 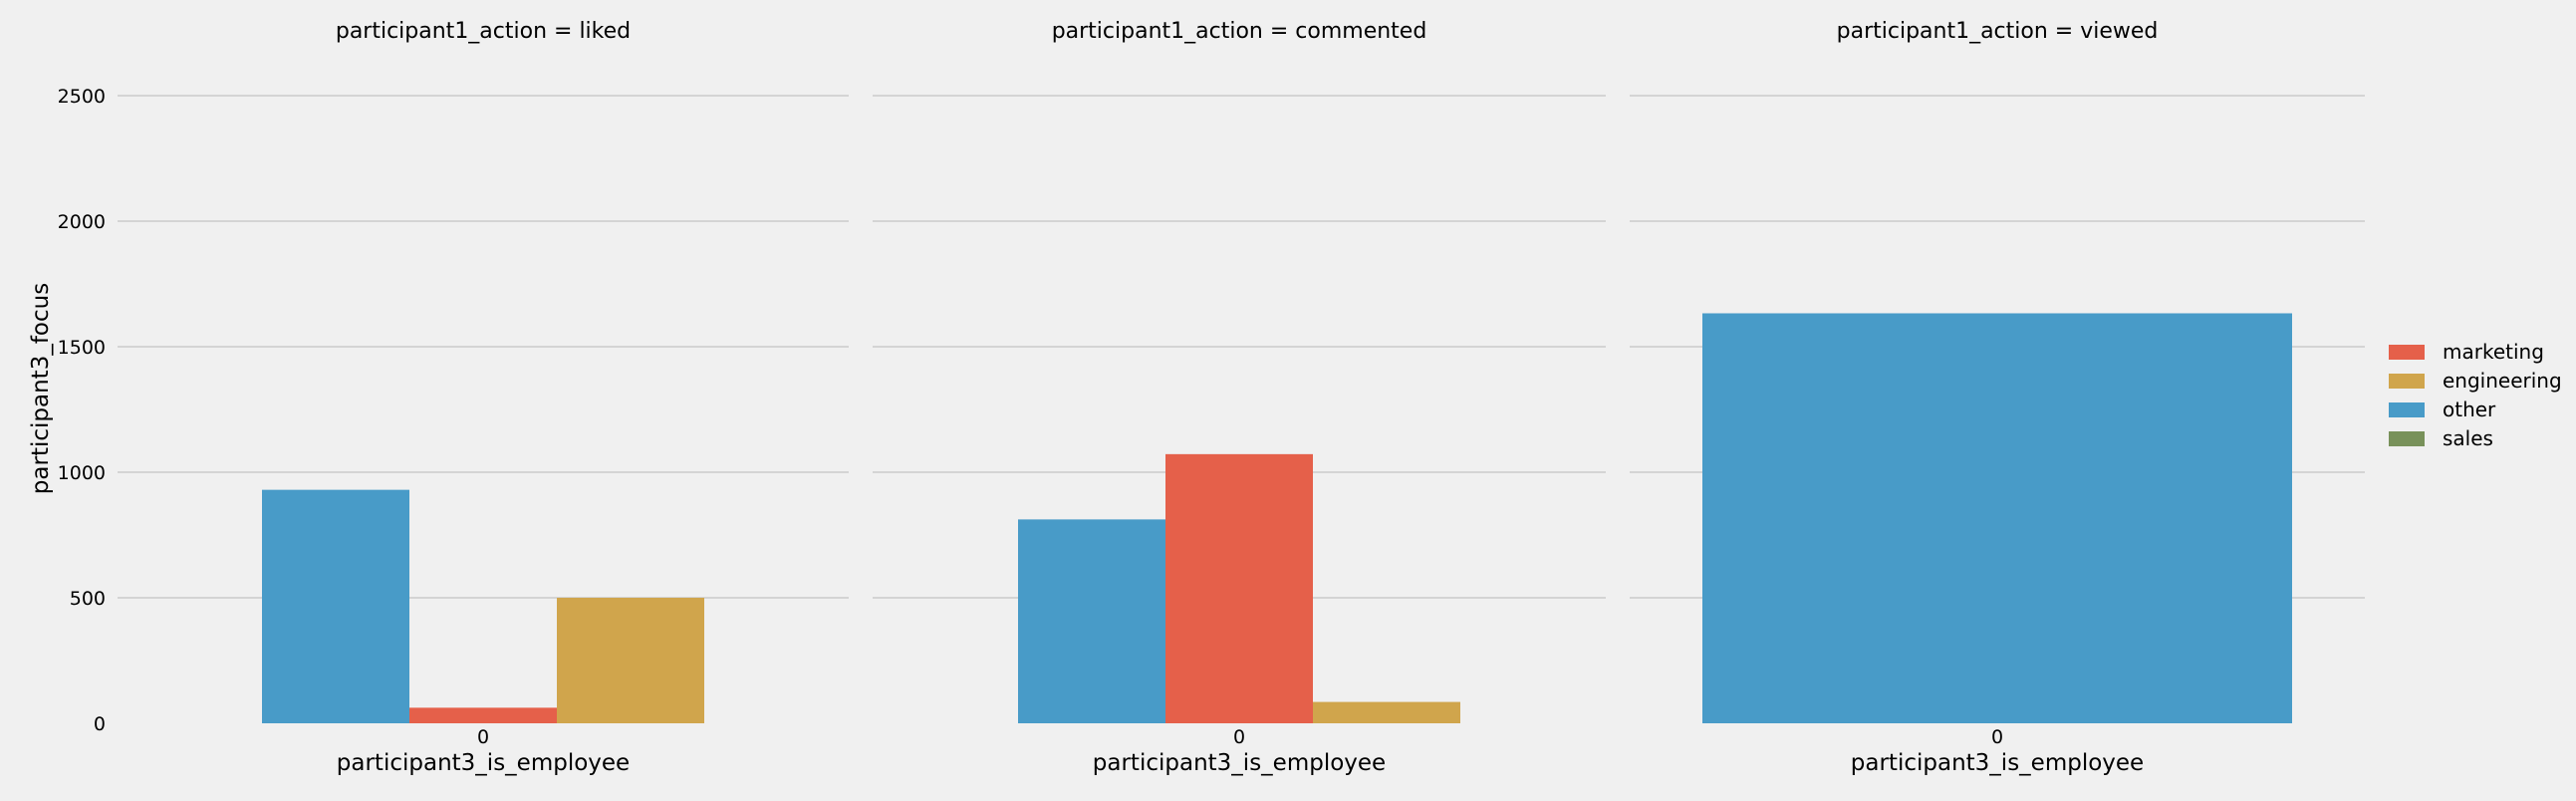 I want to click on y-axis-label: participant3_focus, so click(x=41, y=388).